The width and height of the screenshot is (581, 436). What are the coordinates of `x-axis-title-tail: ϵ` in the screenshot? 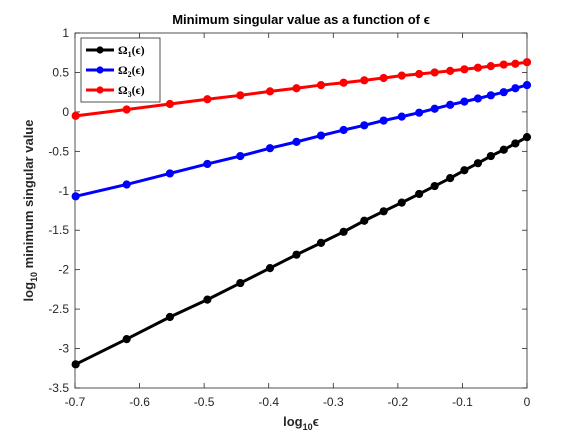 It's located at (316, 421).